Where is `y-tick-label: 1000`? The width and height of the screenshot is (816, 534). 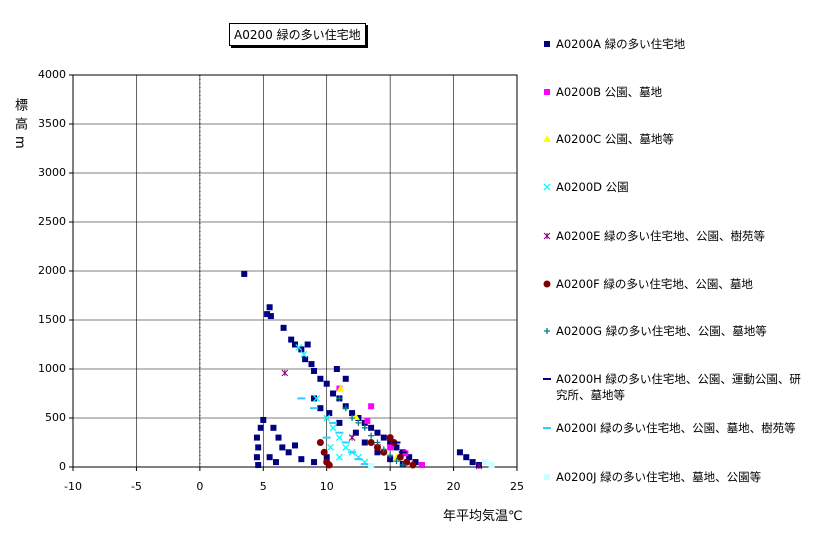 y-tick-label: 1000 is located at coordinates (52, 368).